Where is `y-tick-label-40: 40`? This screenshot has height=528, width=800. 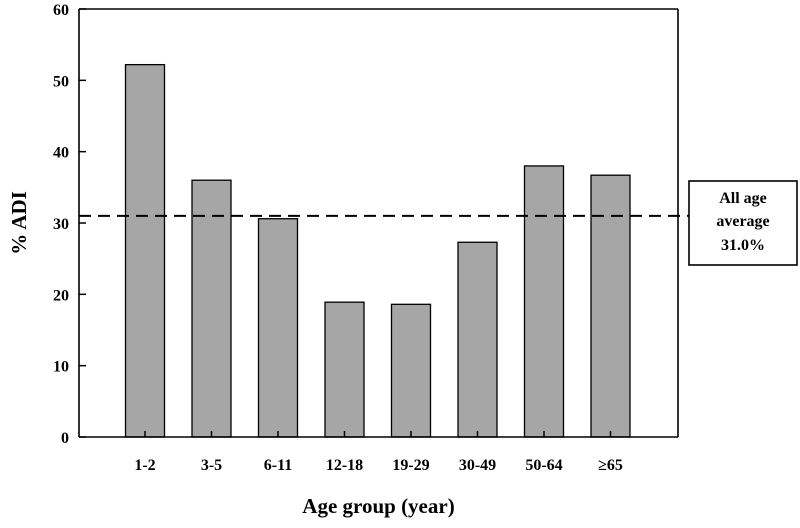 y-tick-label-40: 40 is located at coordinates (61, 153).